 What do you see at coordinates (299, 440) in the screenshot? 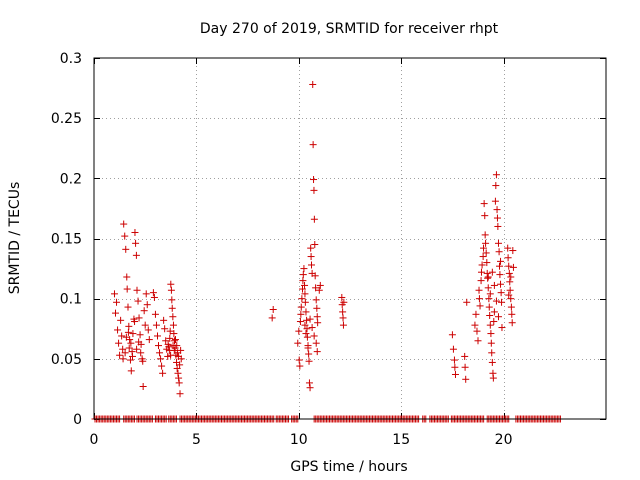
I see `x-tick-label: 10` at bounding box center [299, 440].